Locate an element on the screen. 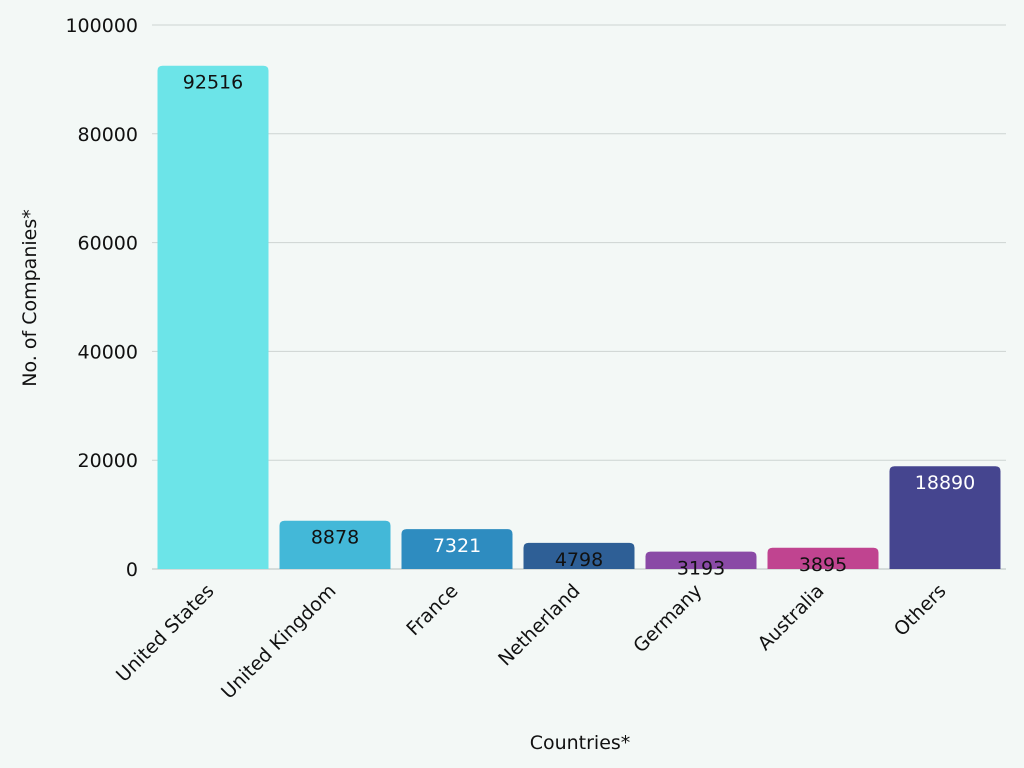 Image resolution: width=1024 pixels, height=768 pixels. x-tick-label: Others is located at coordinates (920, 610).